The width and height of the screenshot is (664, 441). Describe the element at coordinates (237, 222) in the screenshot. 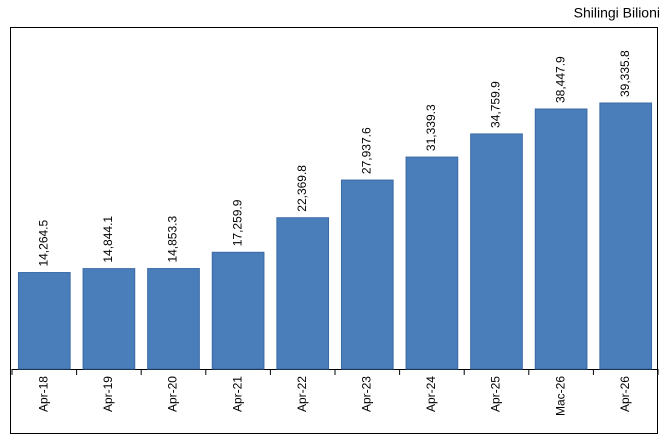

I see `value-label: 17,259.9` at that location.